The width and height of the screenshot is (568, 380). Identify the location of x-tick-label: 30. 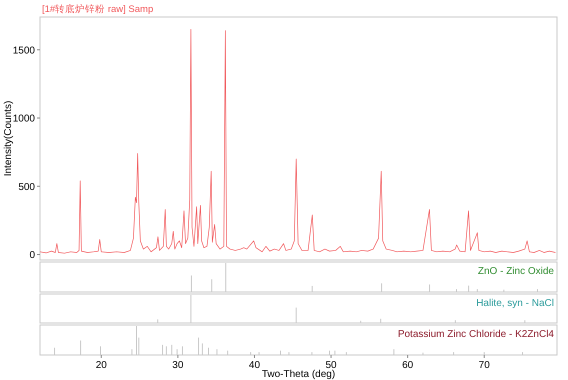
(178, 365).